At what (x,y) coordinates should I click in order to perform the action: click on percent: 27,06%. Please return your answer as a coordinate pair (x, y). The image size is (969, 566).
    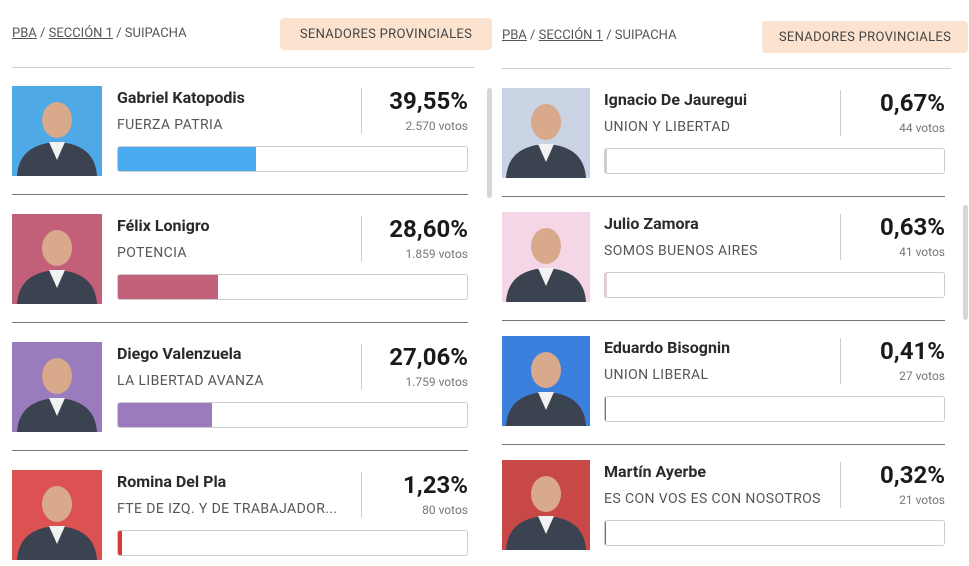
    Looking at the image, I should click on (428, 357).